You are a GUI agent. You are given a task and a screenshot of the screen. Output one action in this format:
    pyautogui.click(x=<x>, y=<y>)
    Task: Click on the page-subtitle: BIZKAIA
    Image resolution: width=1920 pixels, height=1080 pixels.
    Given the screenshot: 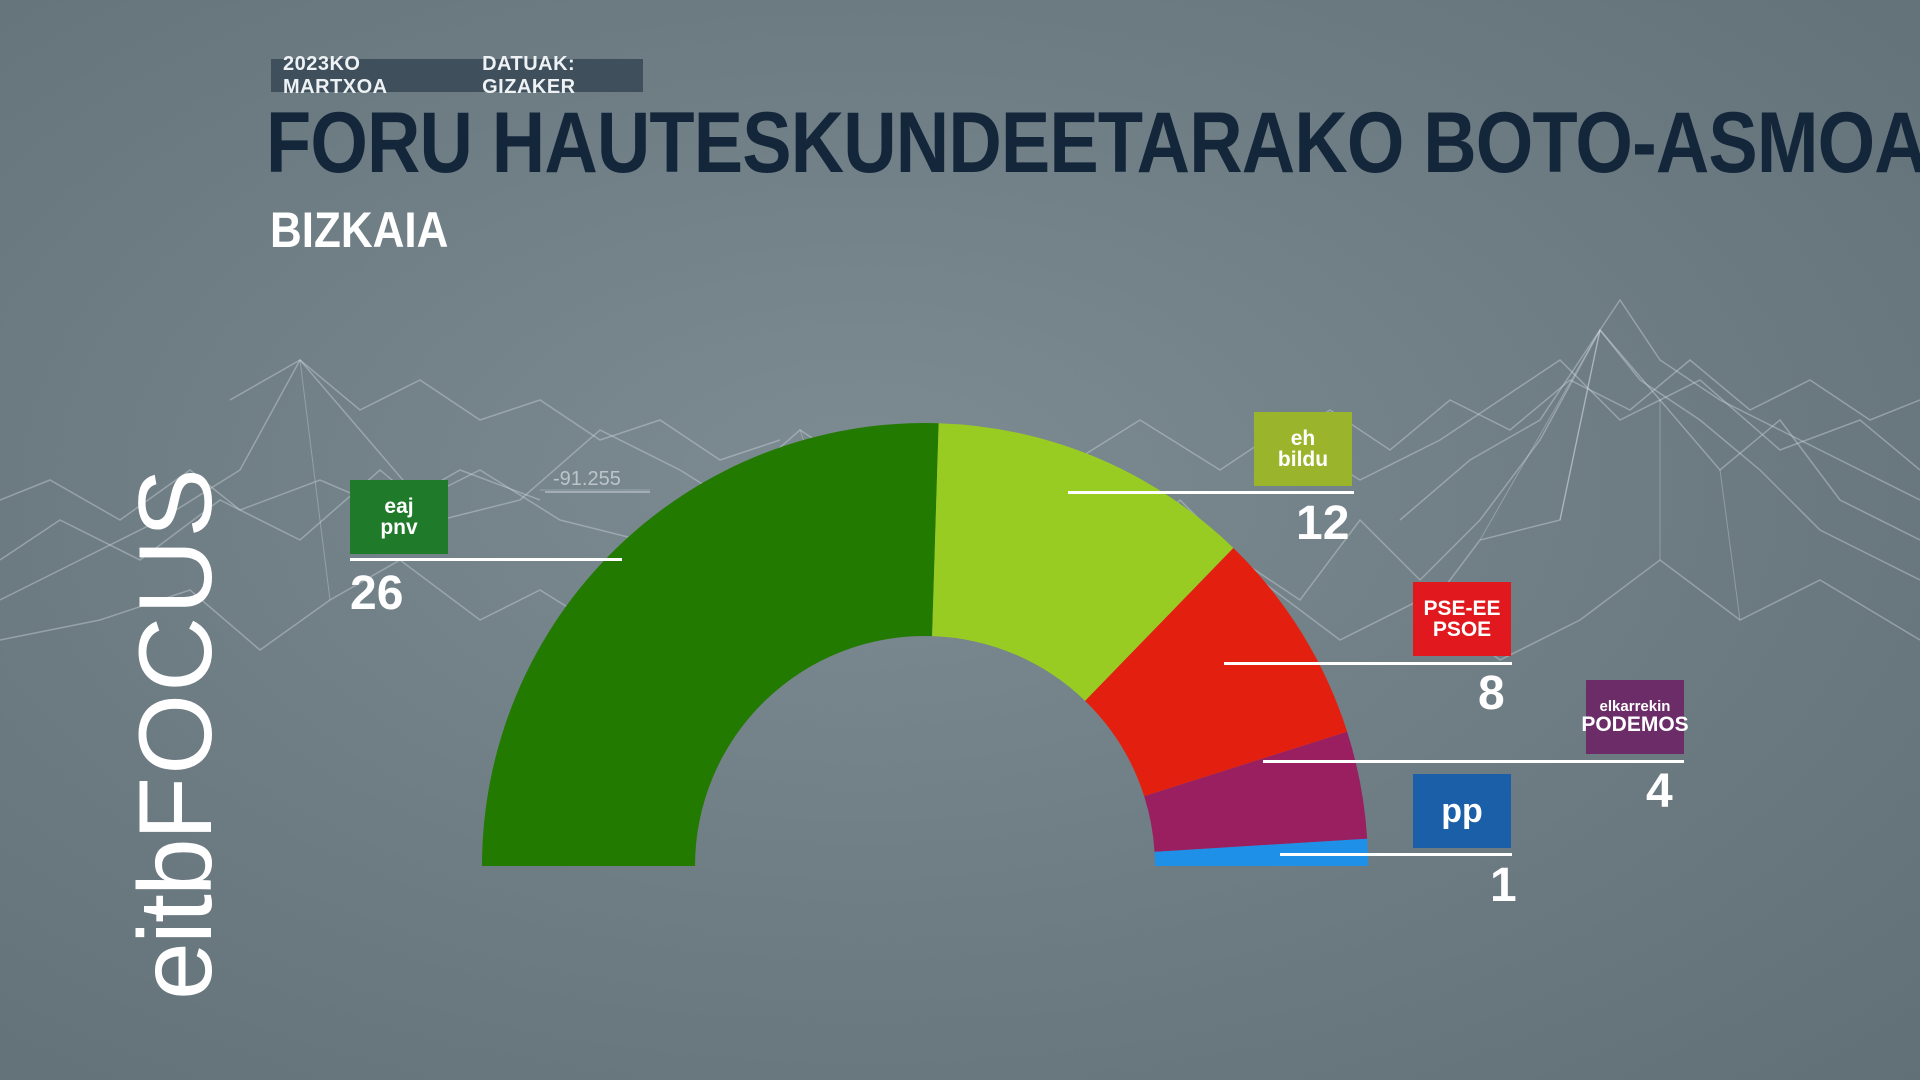 What is the action you would take?
    pyautogui.click(x=359, y=230)
    